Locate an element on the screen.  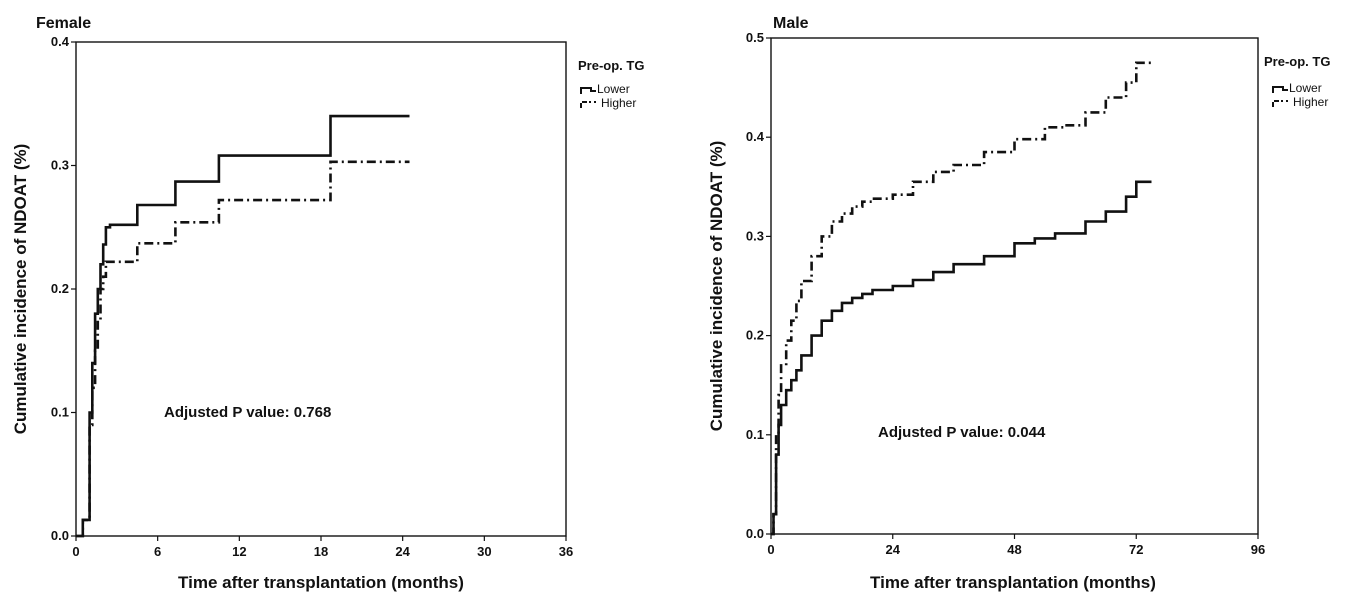
x-tick-label: 30 is located at coordinates (484, 551).